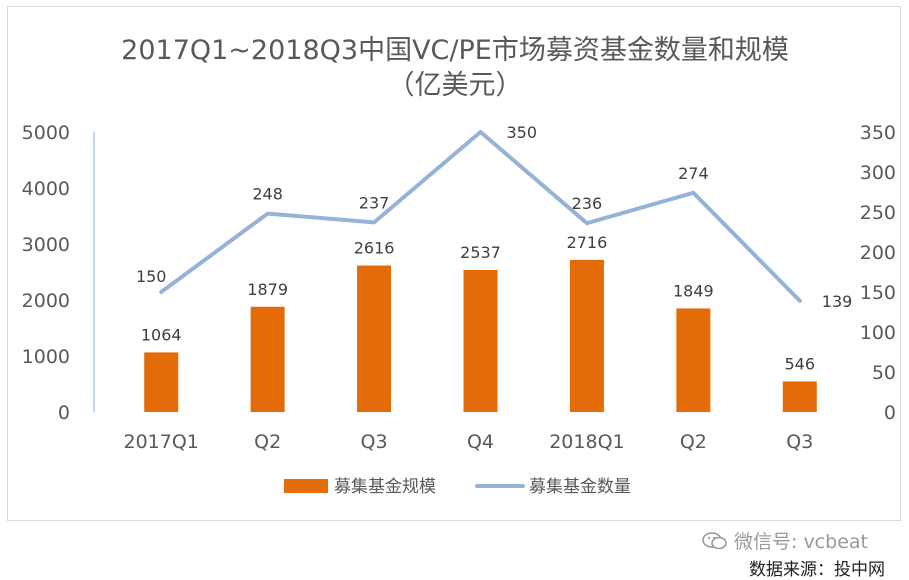  I want to click on right-tick-label: 100, so click(878, 333).